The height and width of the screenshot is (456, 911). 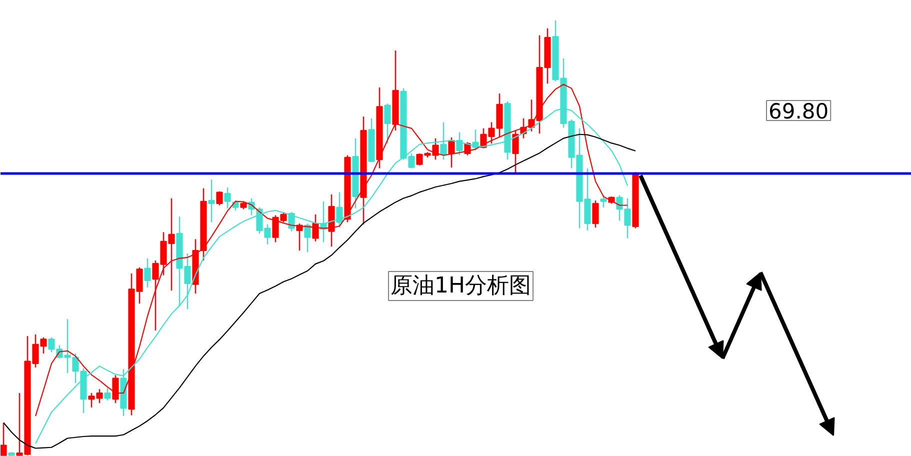 I want to click on text: 原油1H分析图, so click(x=461, y=286).